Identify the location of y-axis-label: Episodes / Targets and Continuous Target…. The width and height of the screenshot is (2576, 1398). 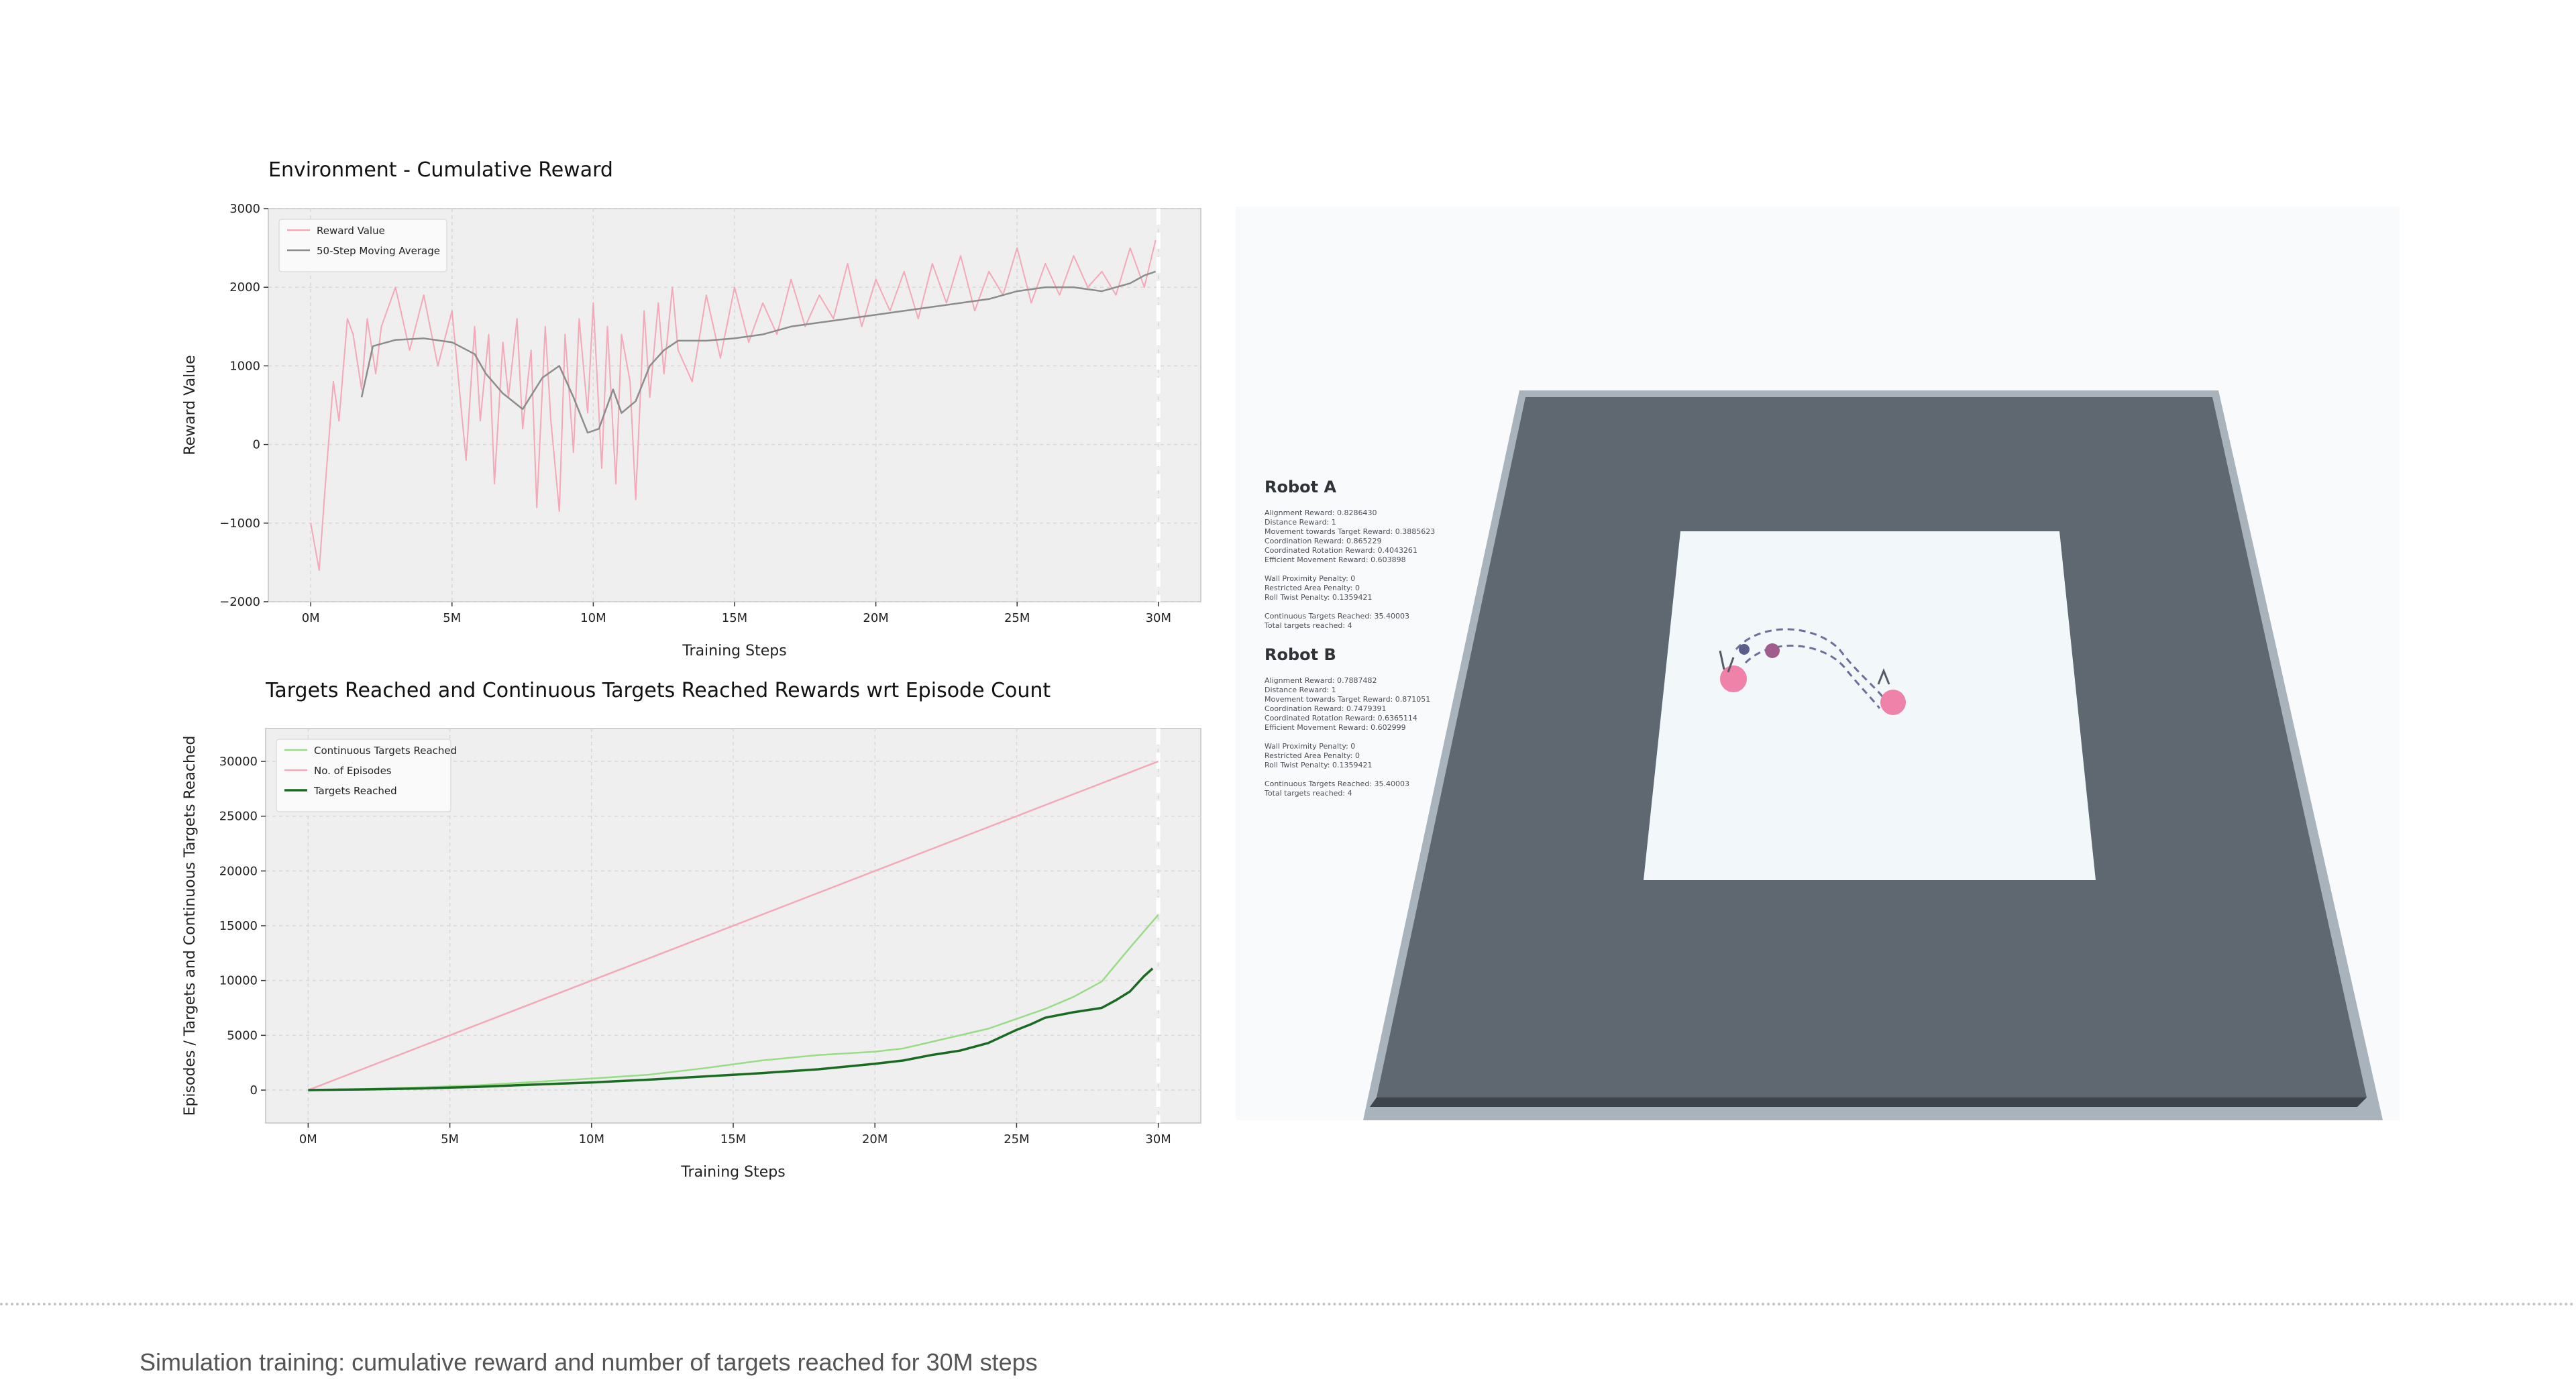
(190, 926).